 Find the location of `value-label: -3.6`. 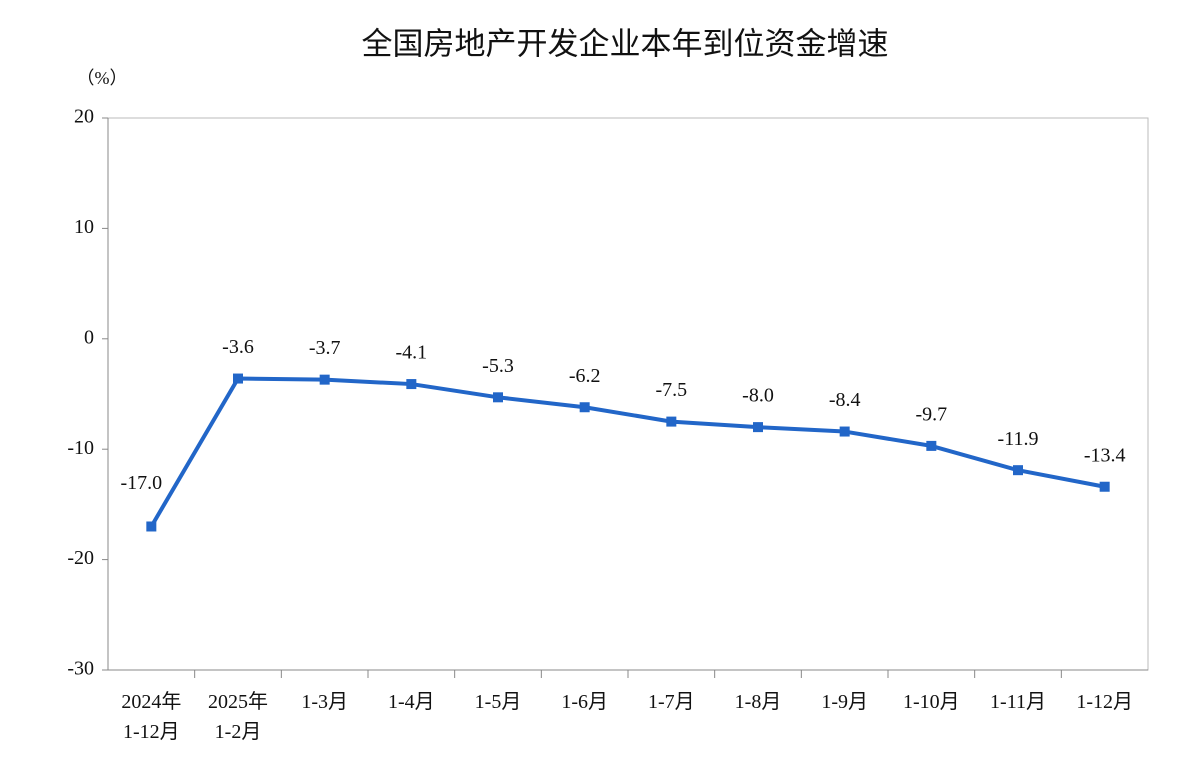

value-label: -3.6 is located at coordinates (238, 347).